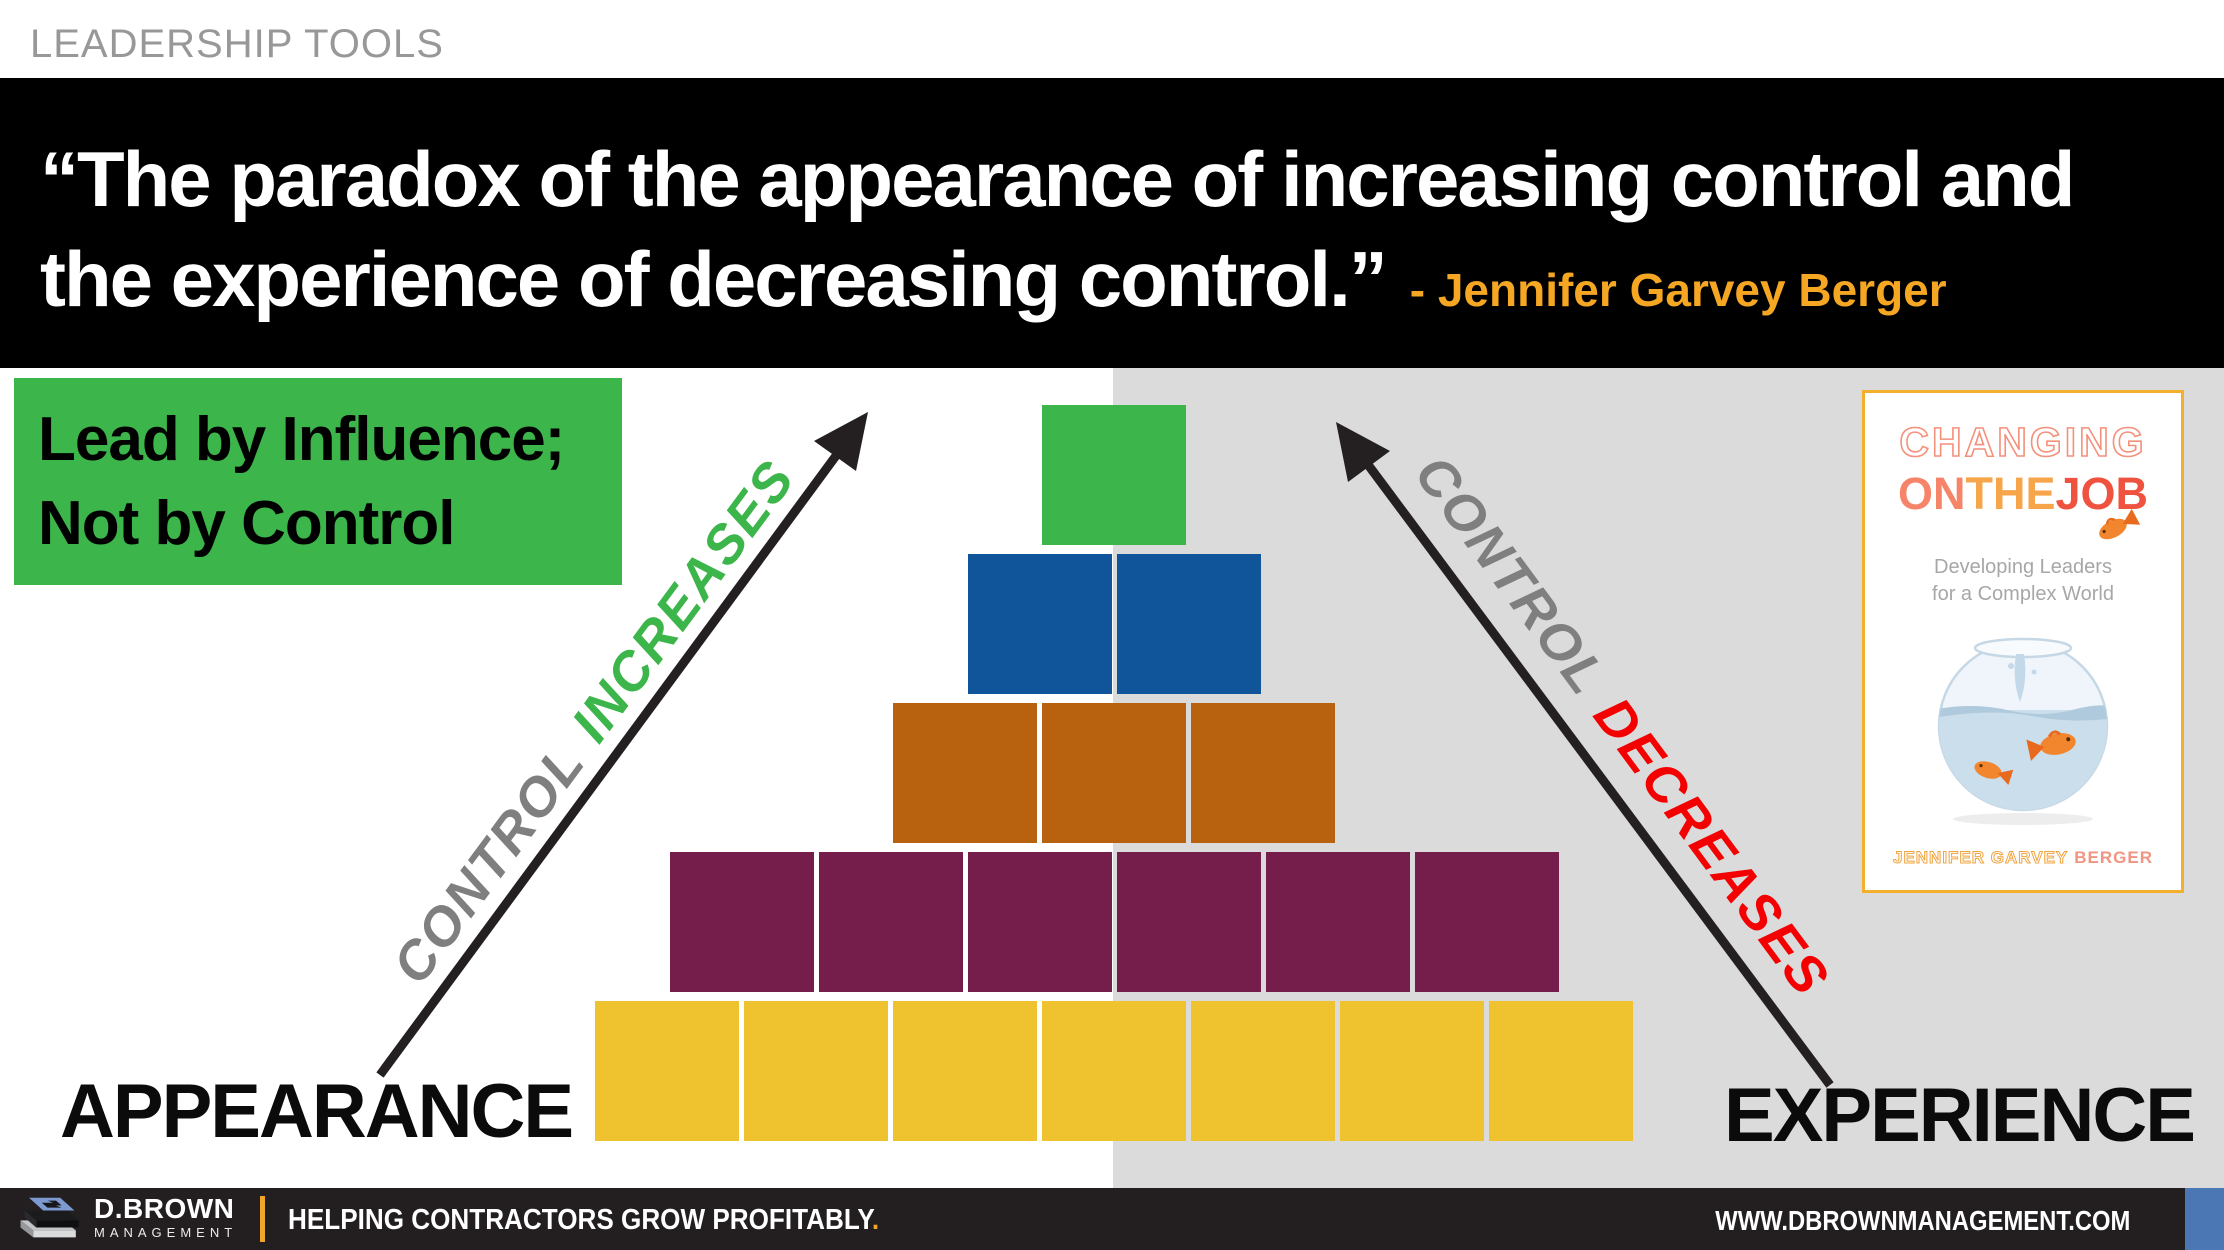 Image resolution: width=2224 pixels, height=1250 pixels. What do you see at coordinates (2023, 442) in the screenshot?
I see `book-title-changing: CHANGING` at bounding box center [2023, 442].